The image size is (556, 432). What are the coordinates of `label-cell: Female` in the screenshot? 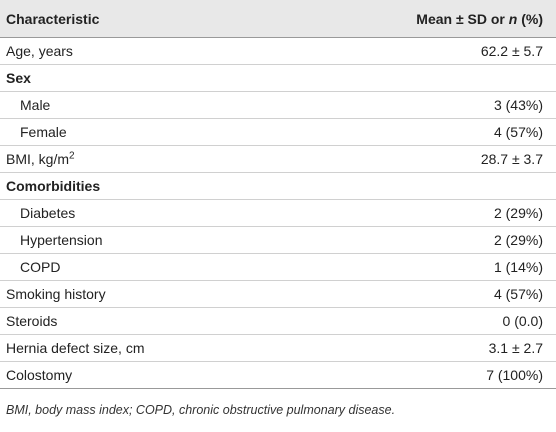 It's located at (144, 132).